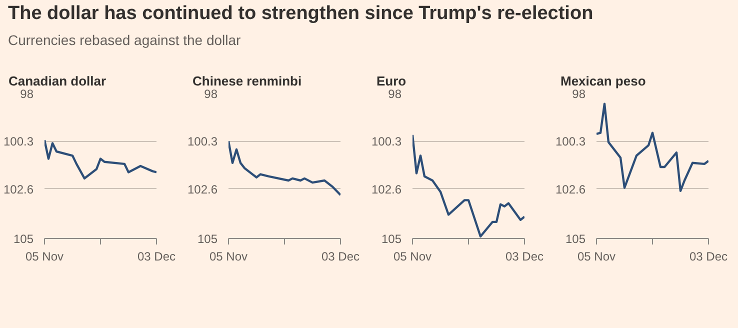 The width and height of the screenshot is (738, 328). What do you see at coordinates (301, 14) in the screenshot?
I see `text: The dollar has continued to strengthen since Trump's re-election` at bounding box center [301, 14].